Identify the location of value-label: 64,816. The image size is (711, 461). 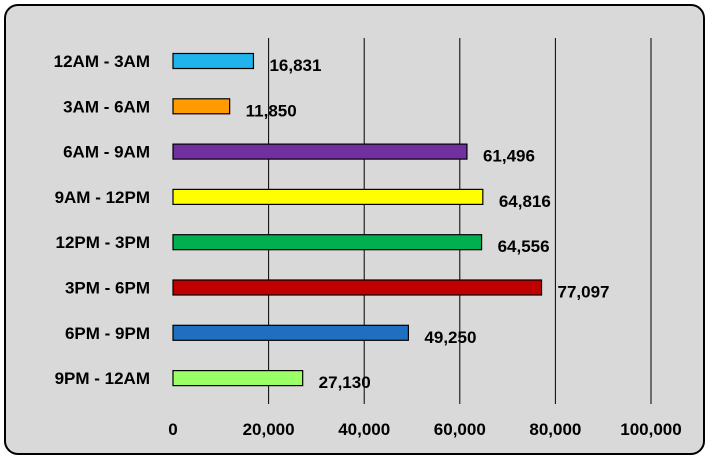
(525, 201).